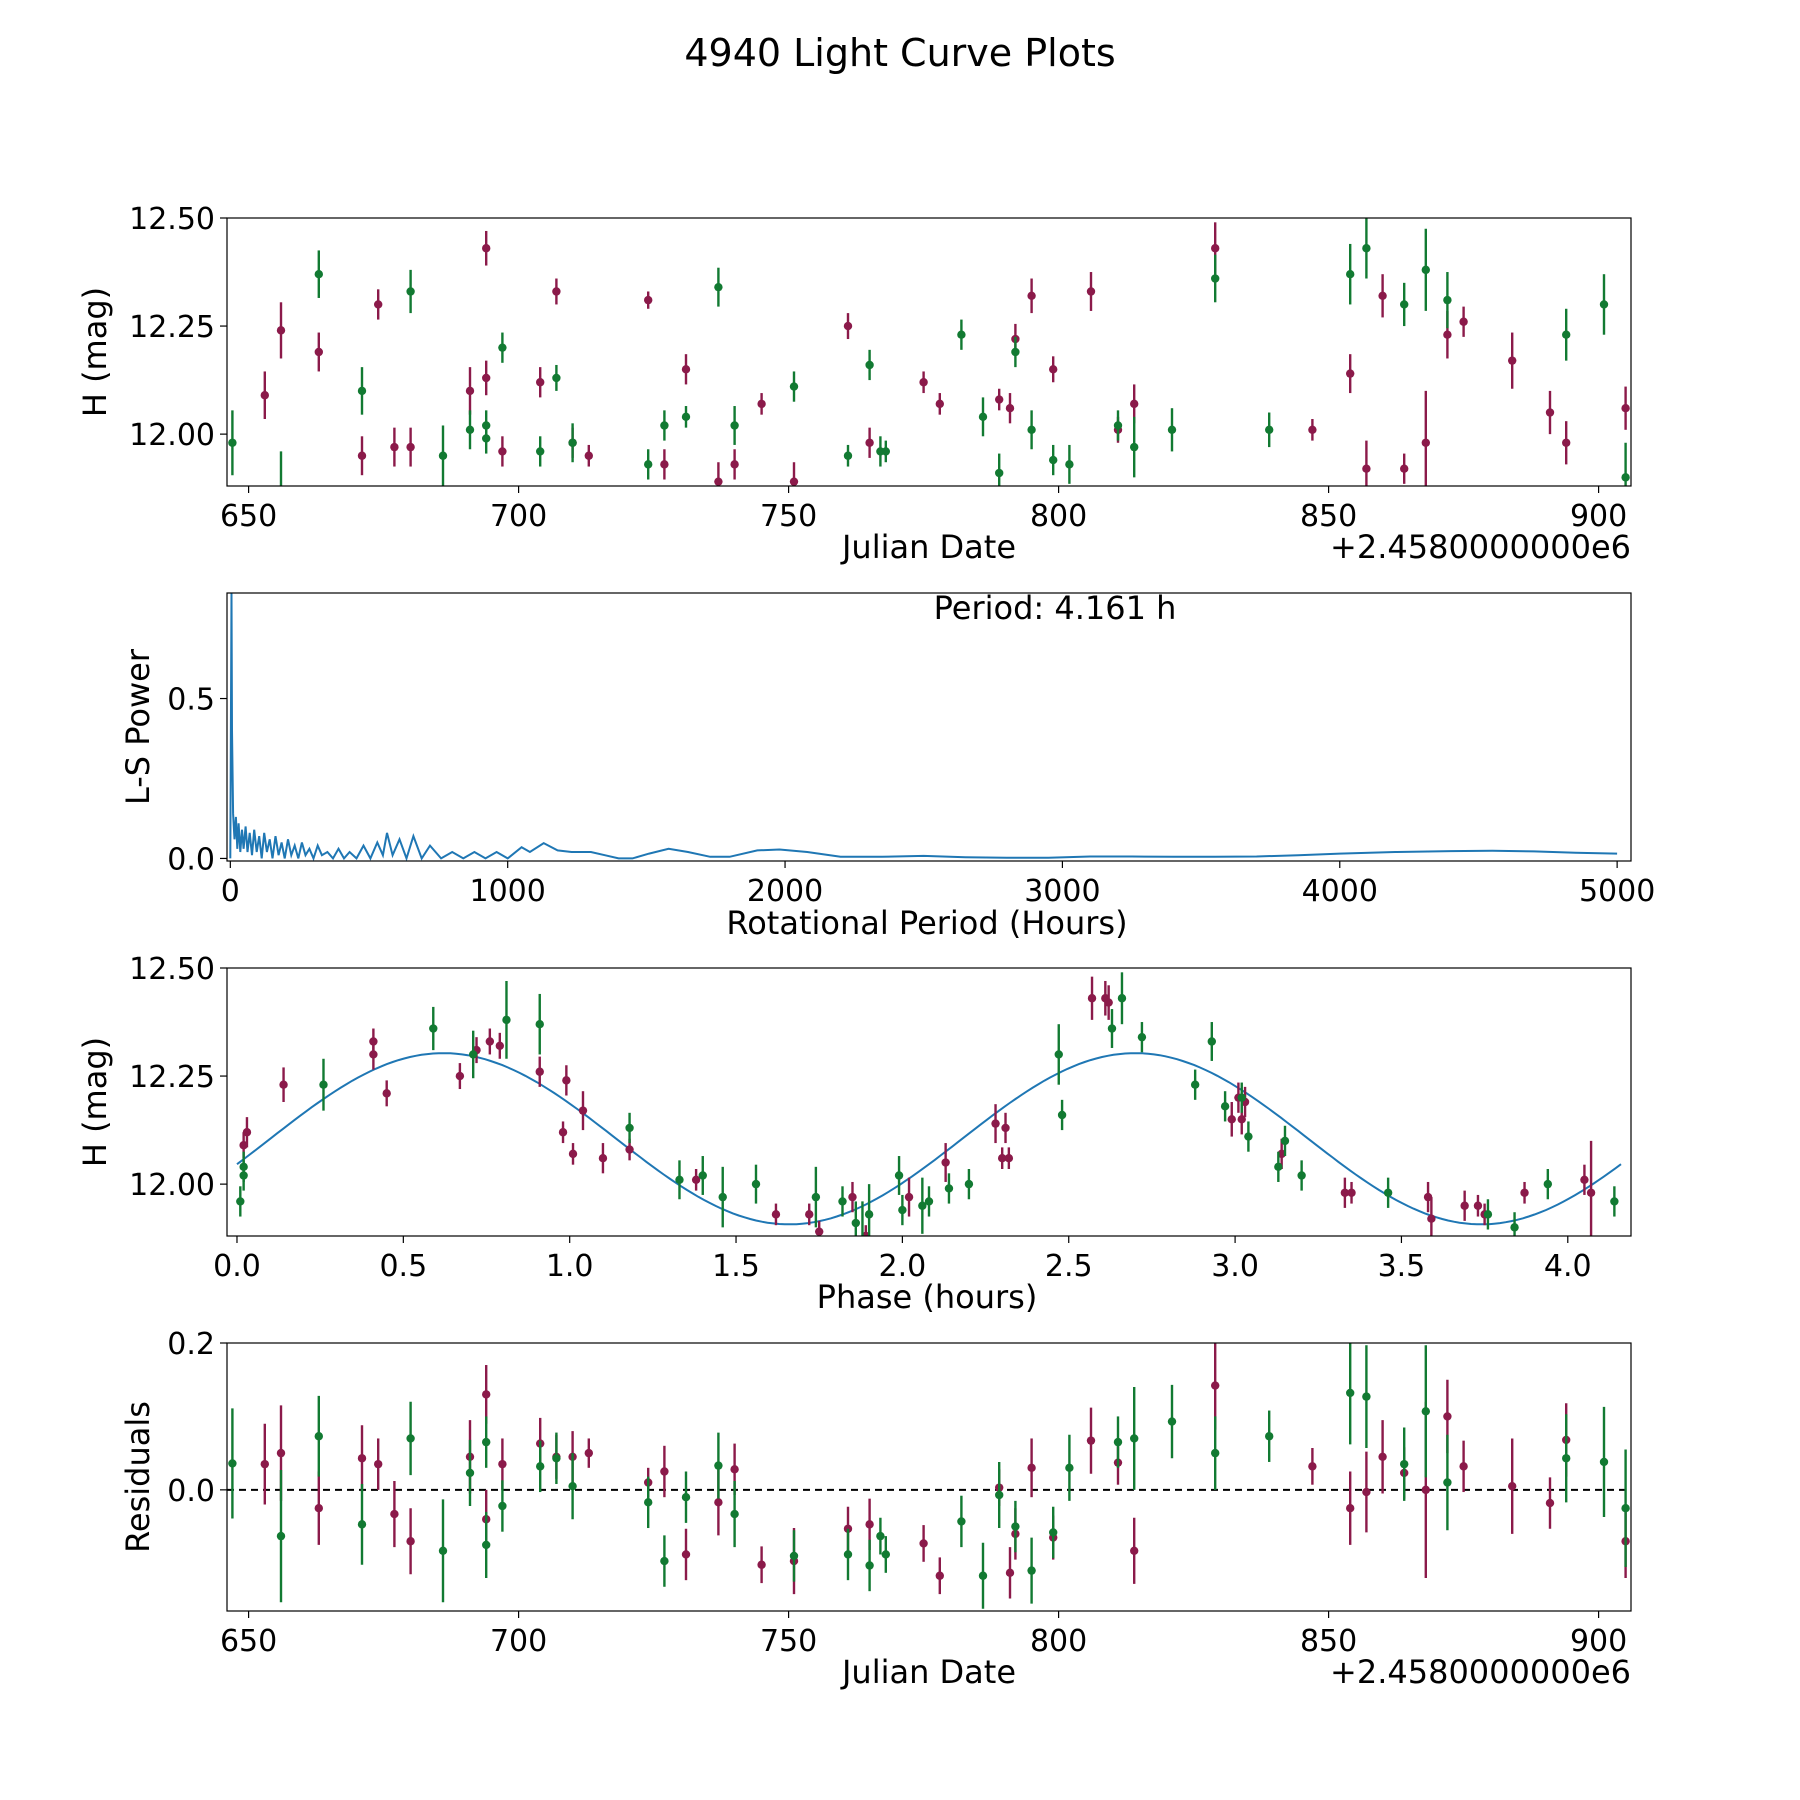 This screenshot has height=1800, width=1800. What do you see at coordinates (172, 327) in the screenshot?
I see `y-tick-label: 12.25` at bounding box center [172, 327].